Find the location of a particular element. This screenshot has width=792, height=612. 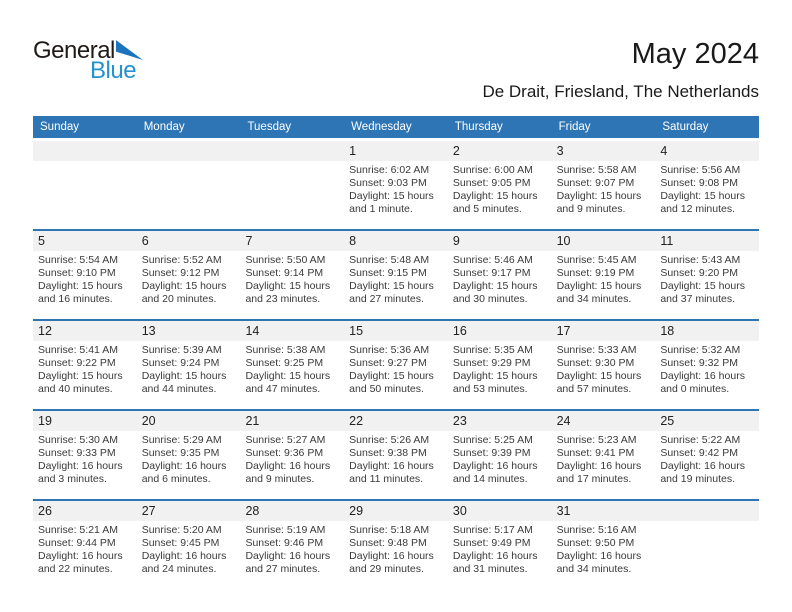

sunset-text: Sunset: 9:29 PM is located at coordinates (491, 363).